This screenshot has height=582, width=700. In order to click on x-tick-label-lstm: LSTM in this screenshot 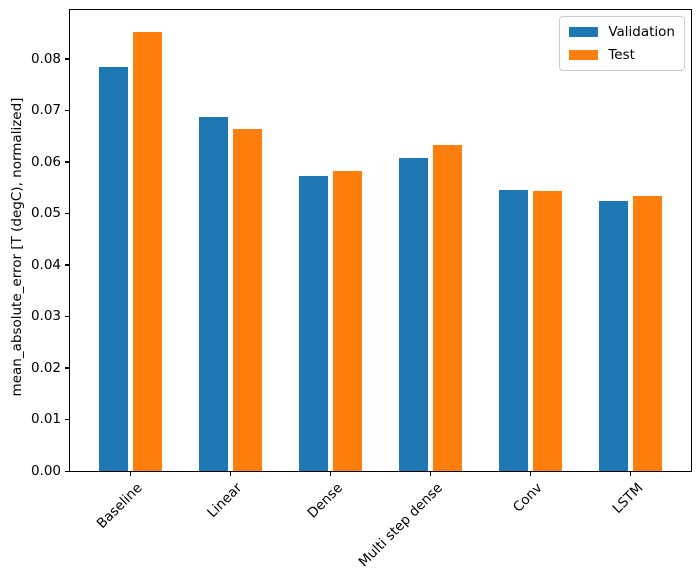, I will do `click(628, 498)`.